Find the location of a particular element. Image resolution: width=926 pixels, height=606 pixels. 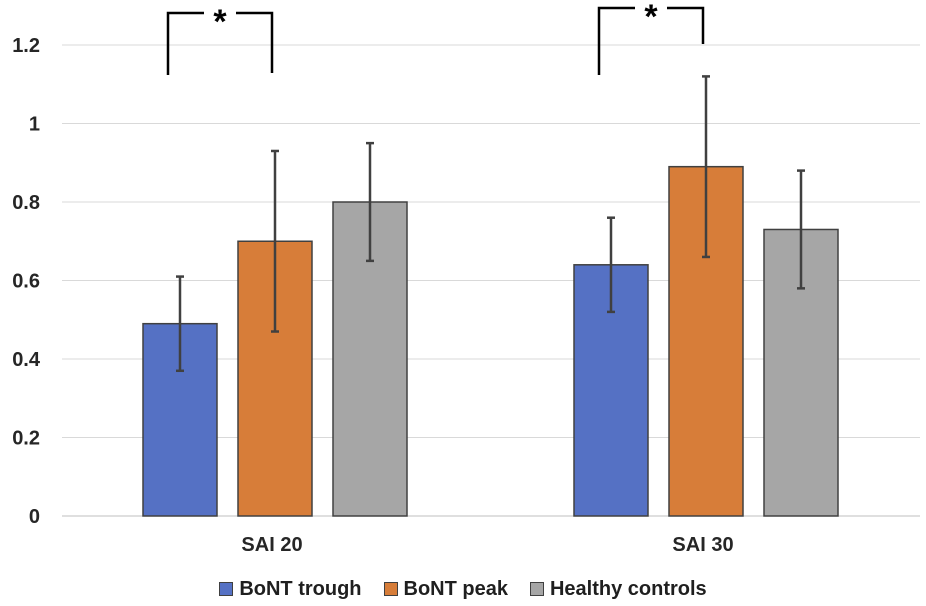

significance-bracket-sai-20: * is located at coordinates (220, 39).